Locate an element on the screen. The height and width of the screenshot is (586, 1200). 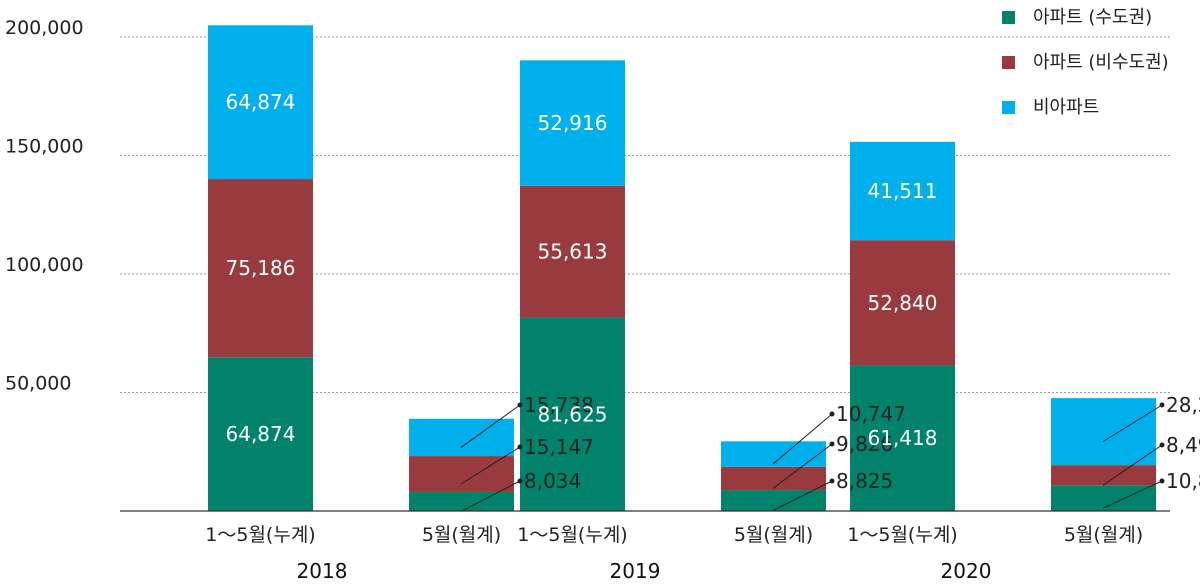
year-label: 2020 is located at coordinates (966, 571).